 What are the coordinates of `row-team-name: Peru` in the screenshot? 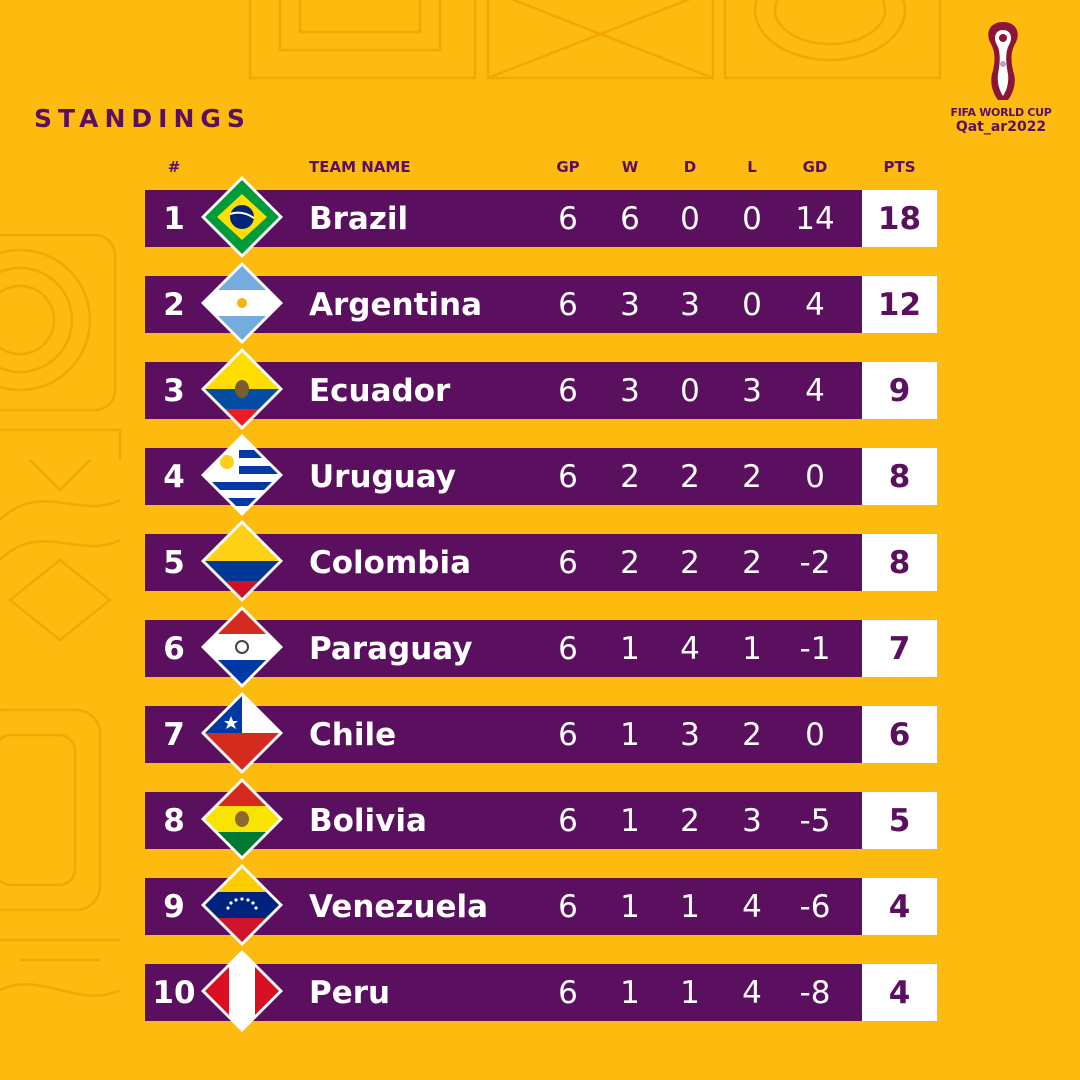 It's located at (350, 992).